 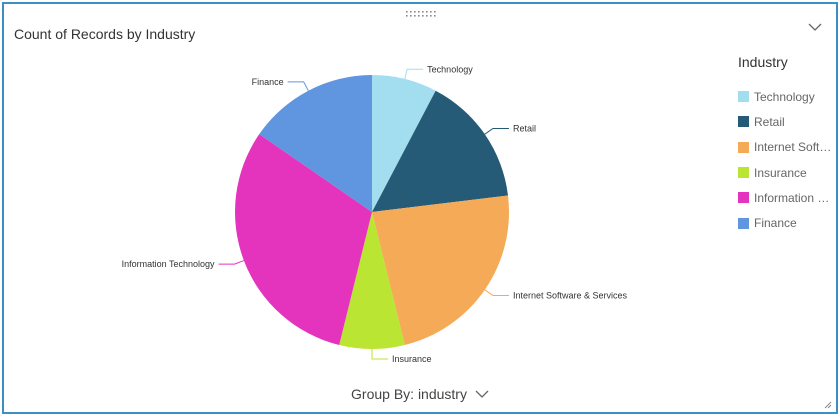 What do you see at coordinates (440, 270) in the screenshot?
I see `pie-slice-internet-software-services` at bounding box center [440, 270].